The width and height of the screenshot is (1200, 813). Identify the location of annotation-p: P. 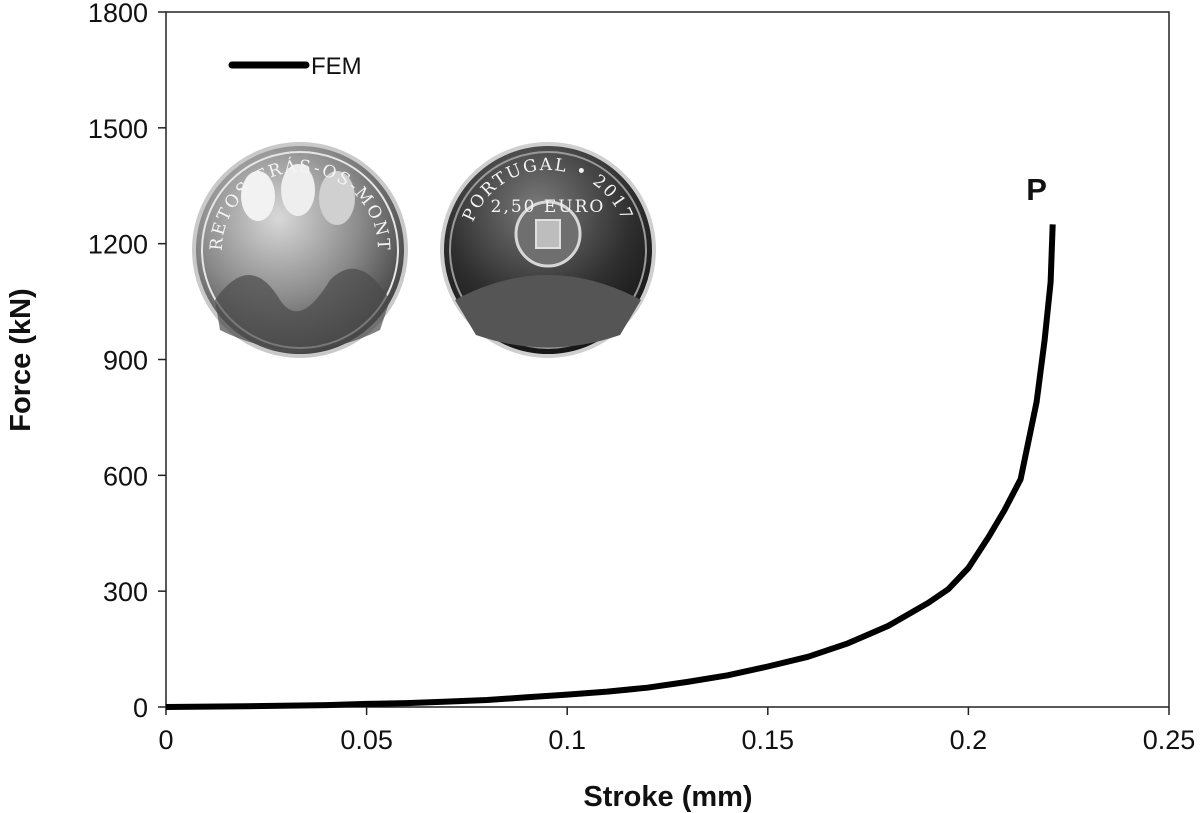
(1036, 189).